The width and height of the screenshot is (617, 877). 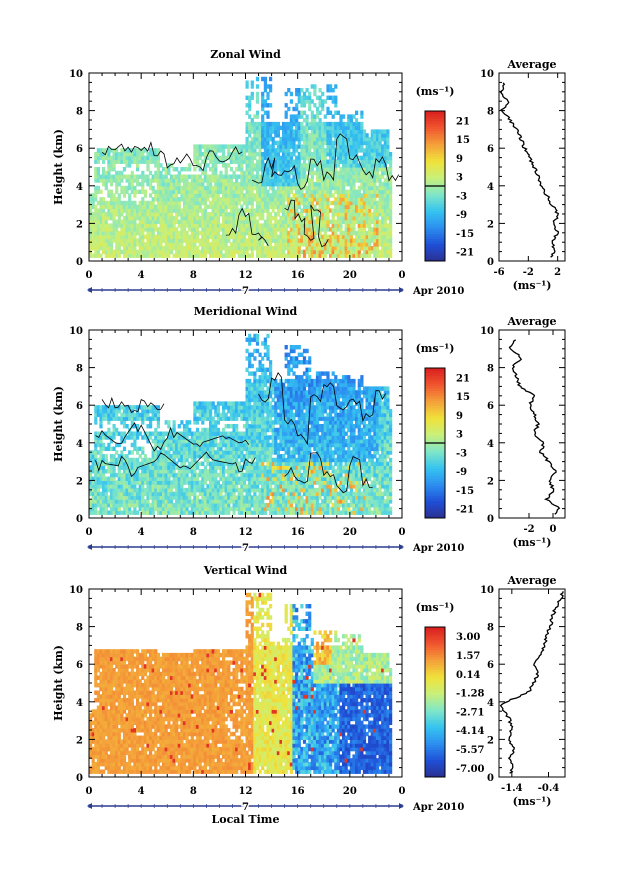 What do you see at coordinates (528, 272) in the screenshot?
I see `profile-x-tick-label: -2` at bounding box center [528, 272].